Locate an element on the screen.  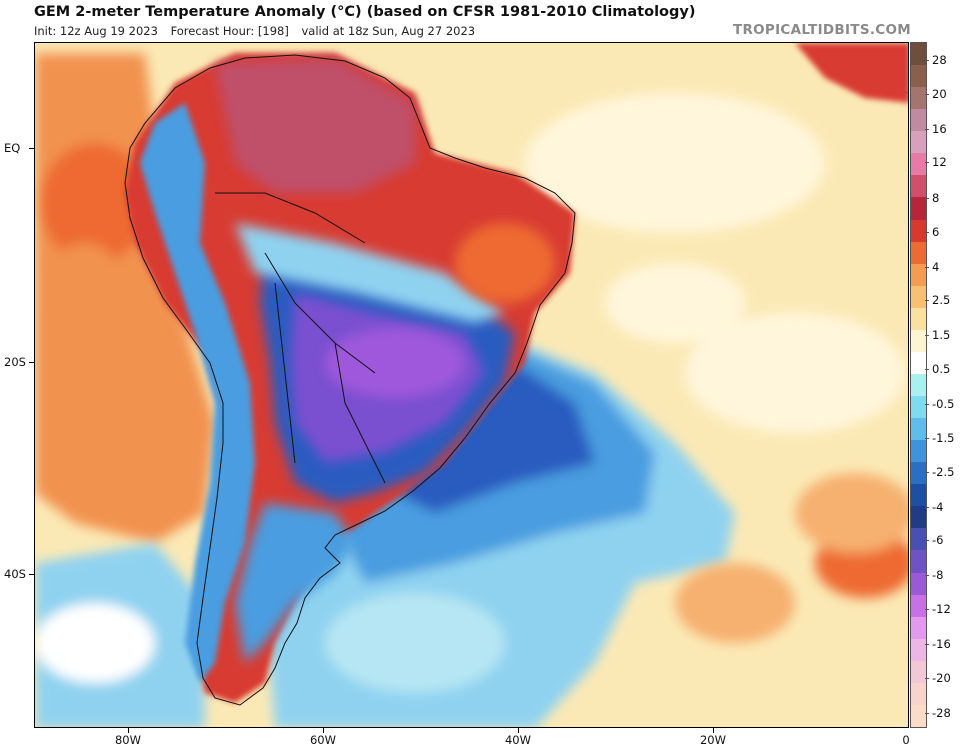
legend-label: -1.5 is located at coordinates (943, 438).